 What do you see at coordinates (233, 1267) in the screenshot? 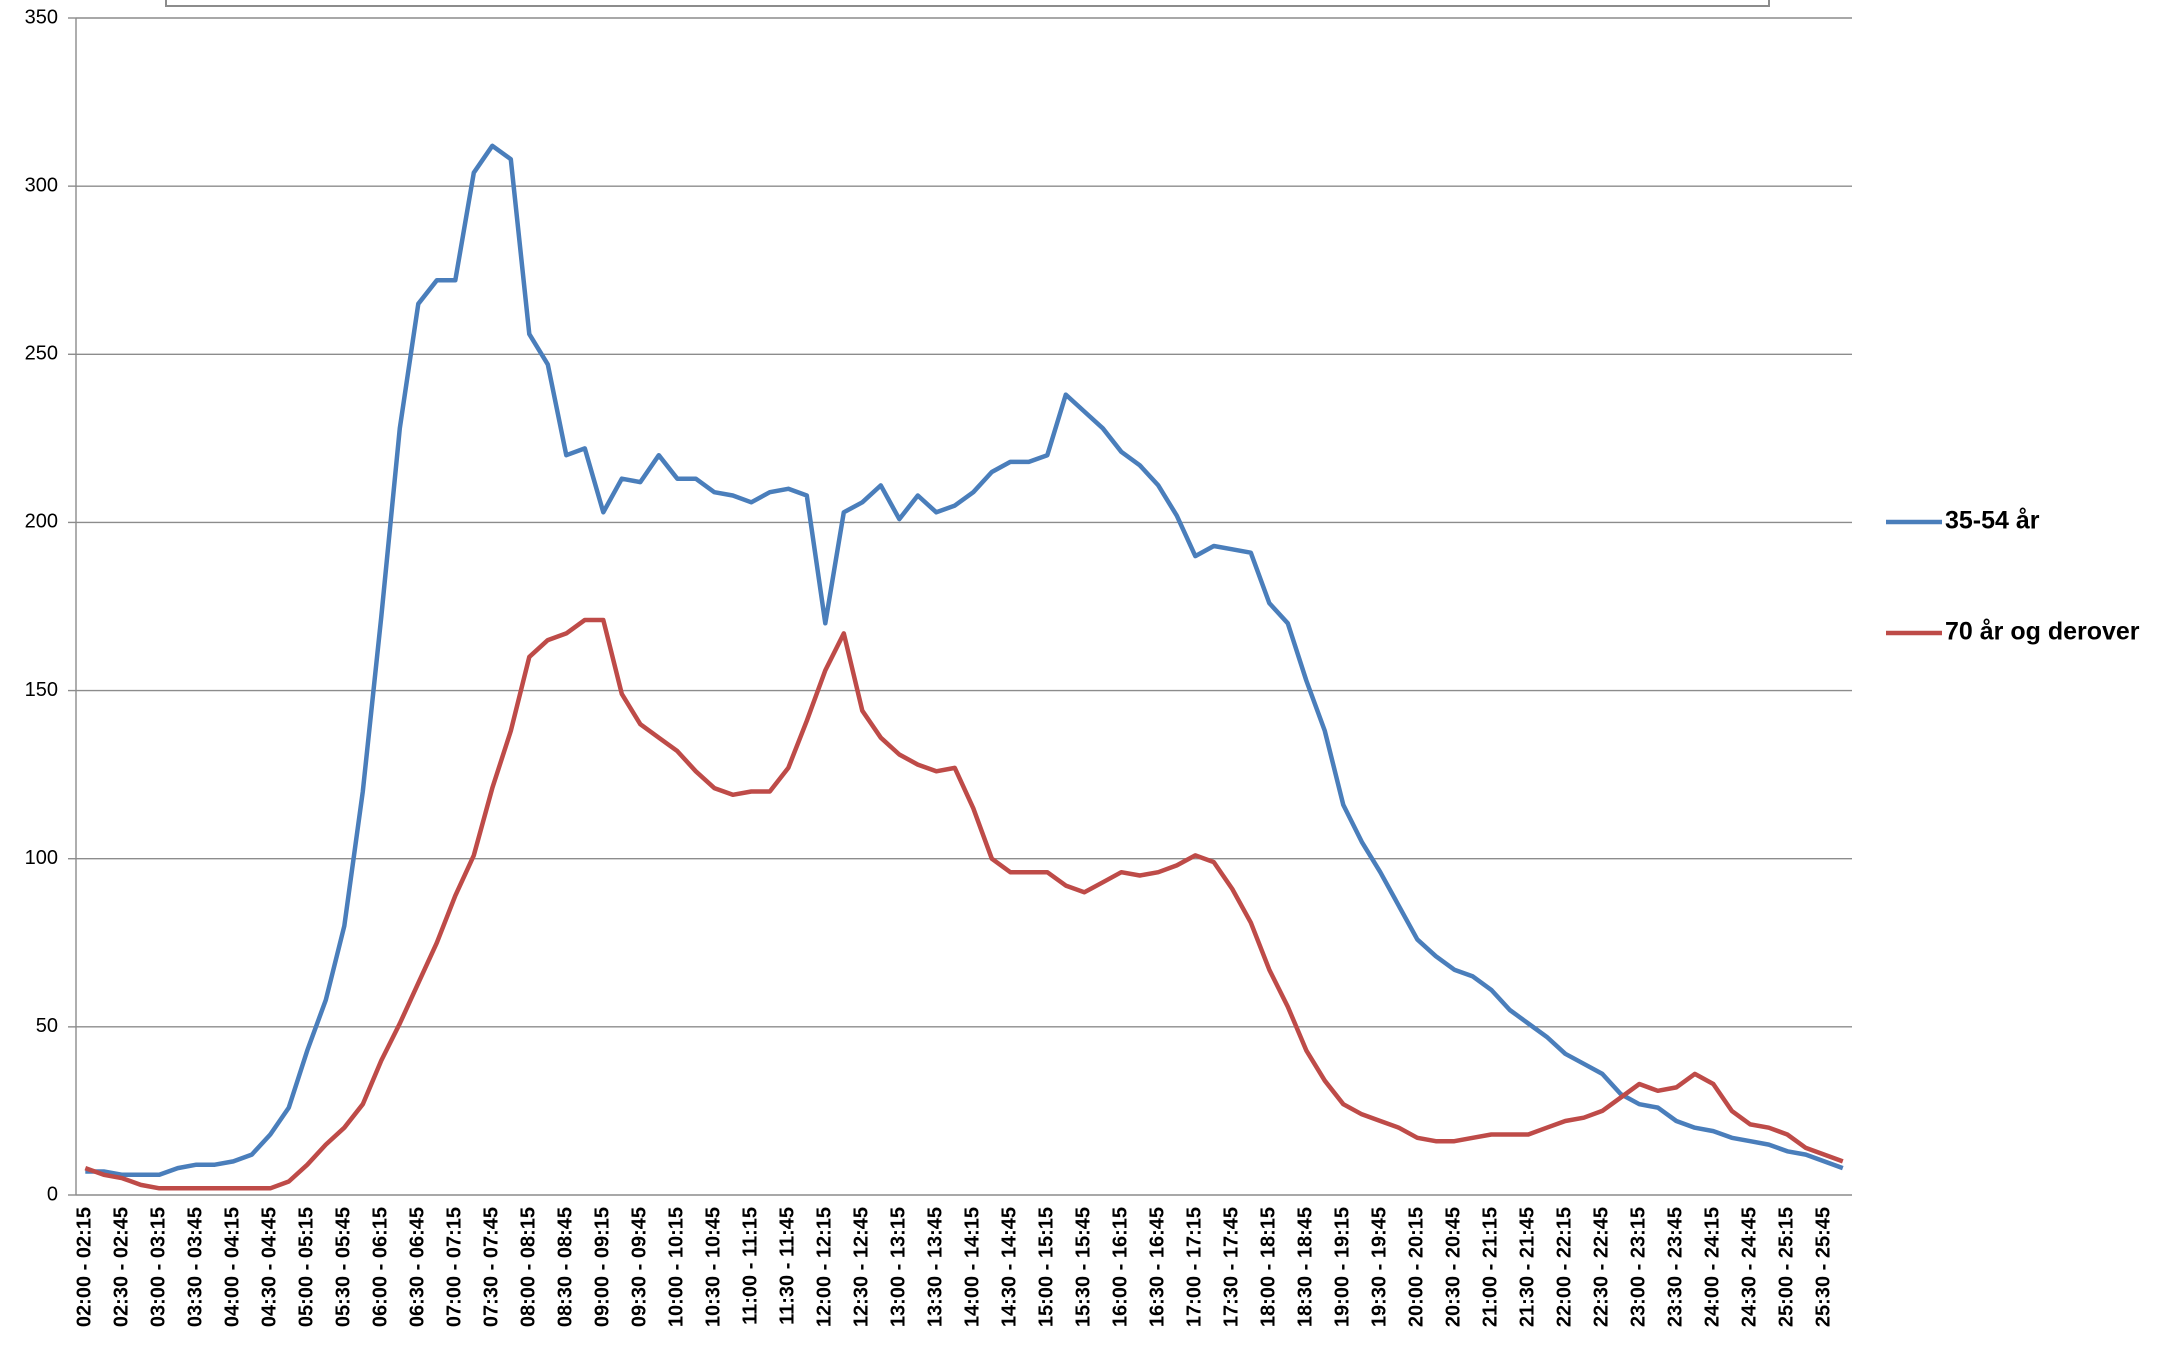
I see `x-tick-label: 04:00 - 04:15` at bounding box center [233, 1267].